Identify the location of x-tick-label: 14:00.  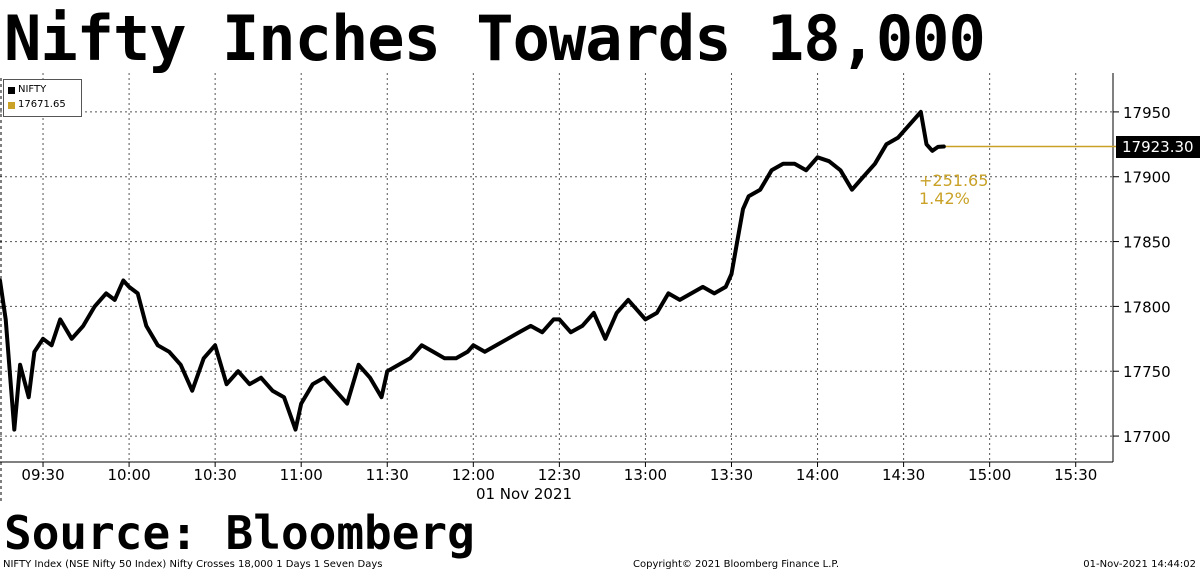
(817, 475).